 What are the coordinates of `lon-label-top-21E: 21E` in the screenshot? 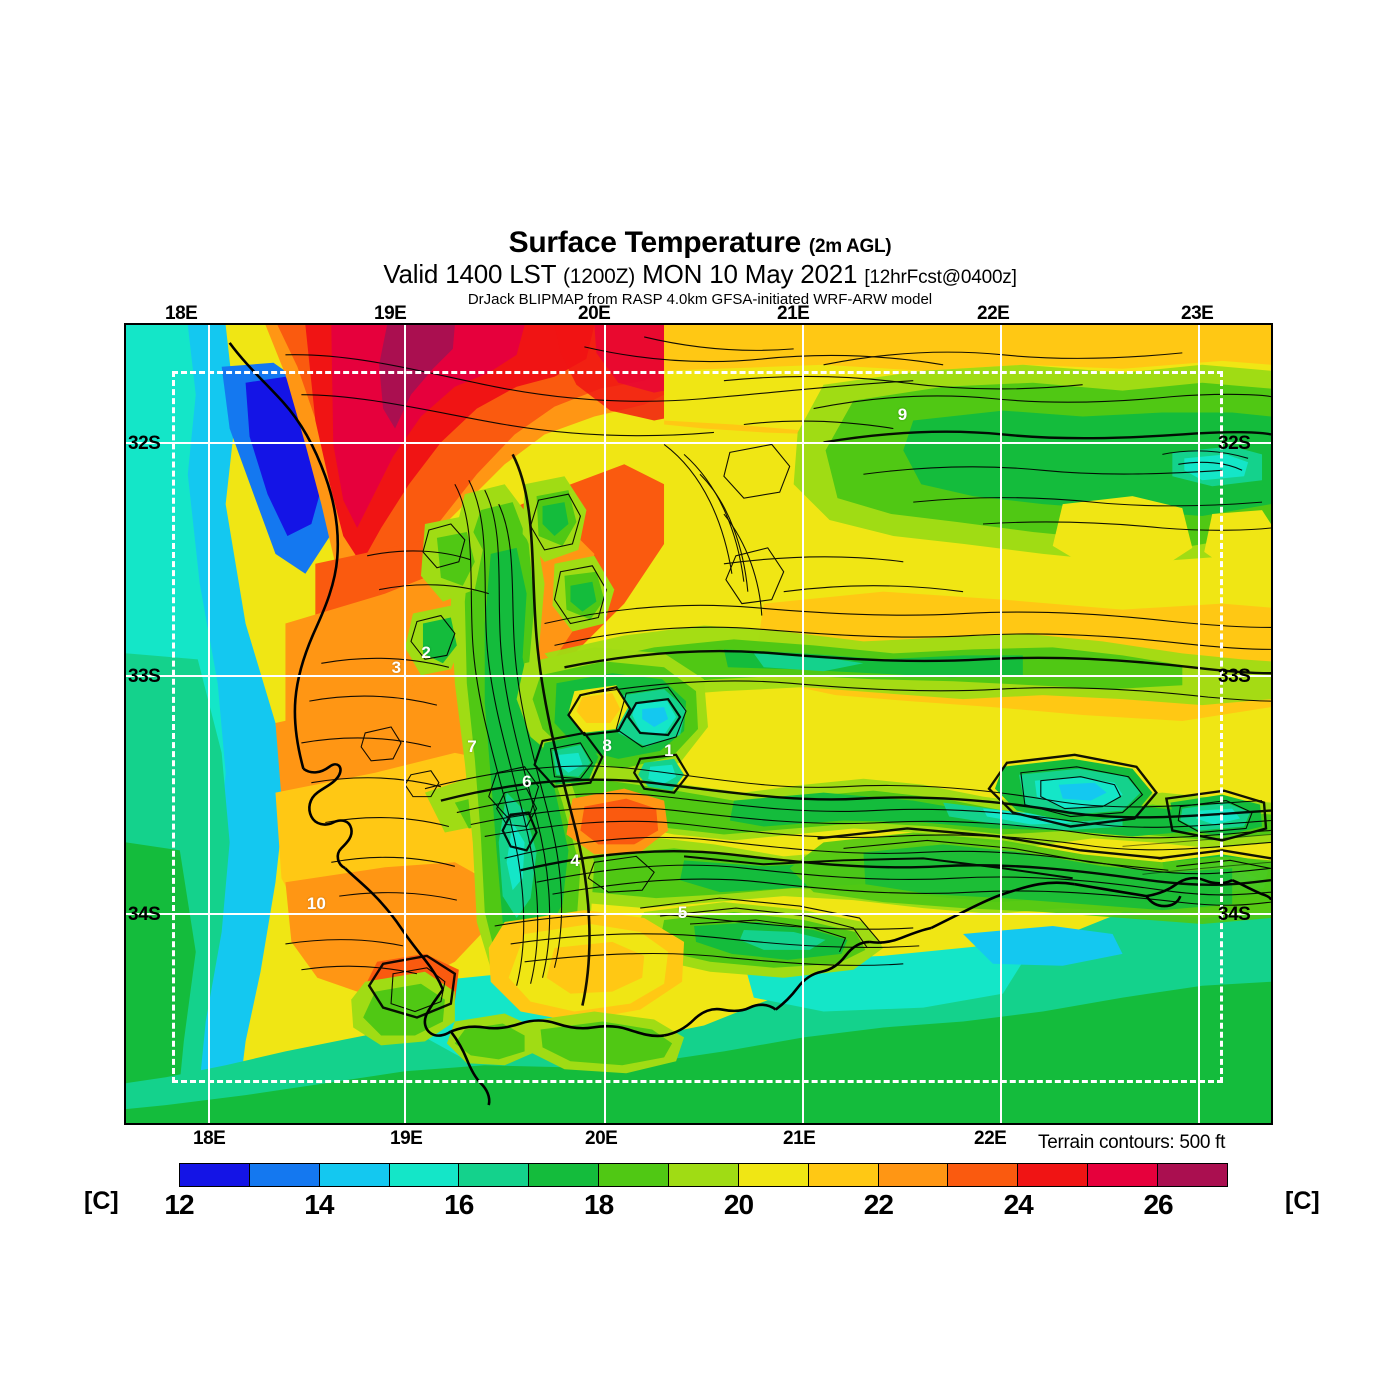 It's located at (793, 313).